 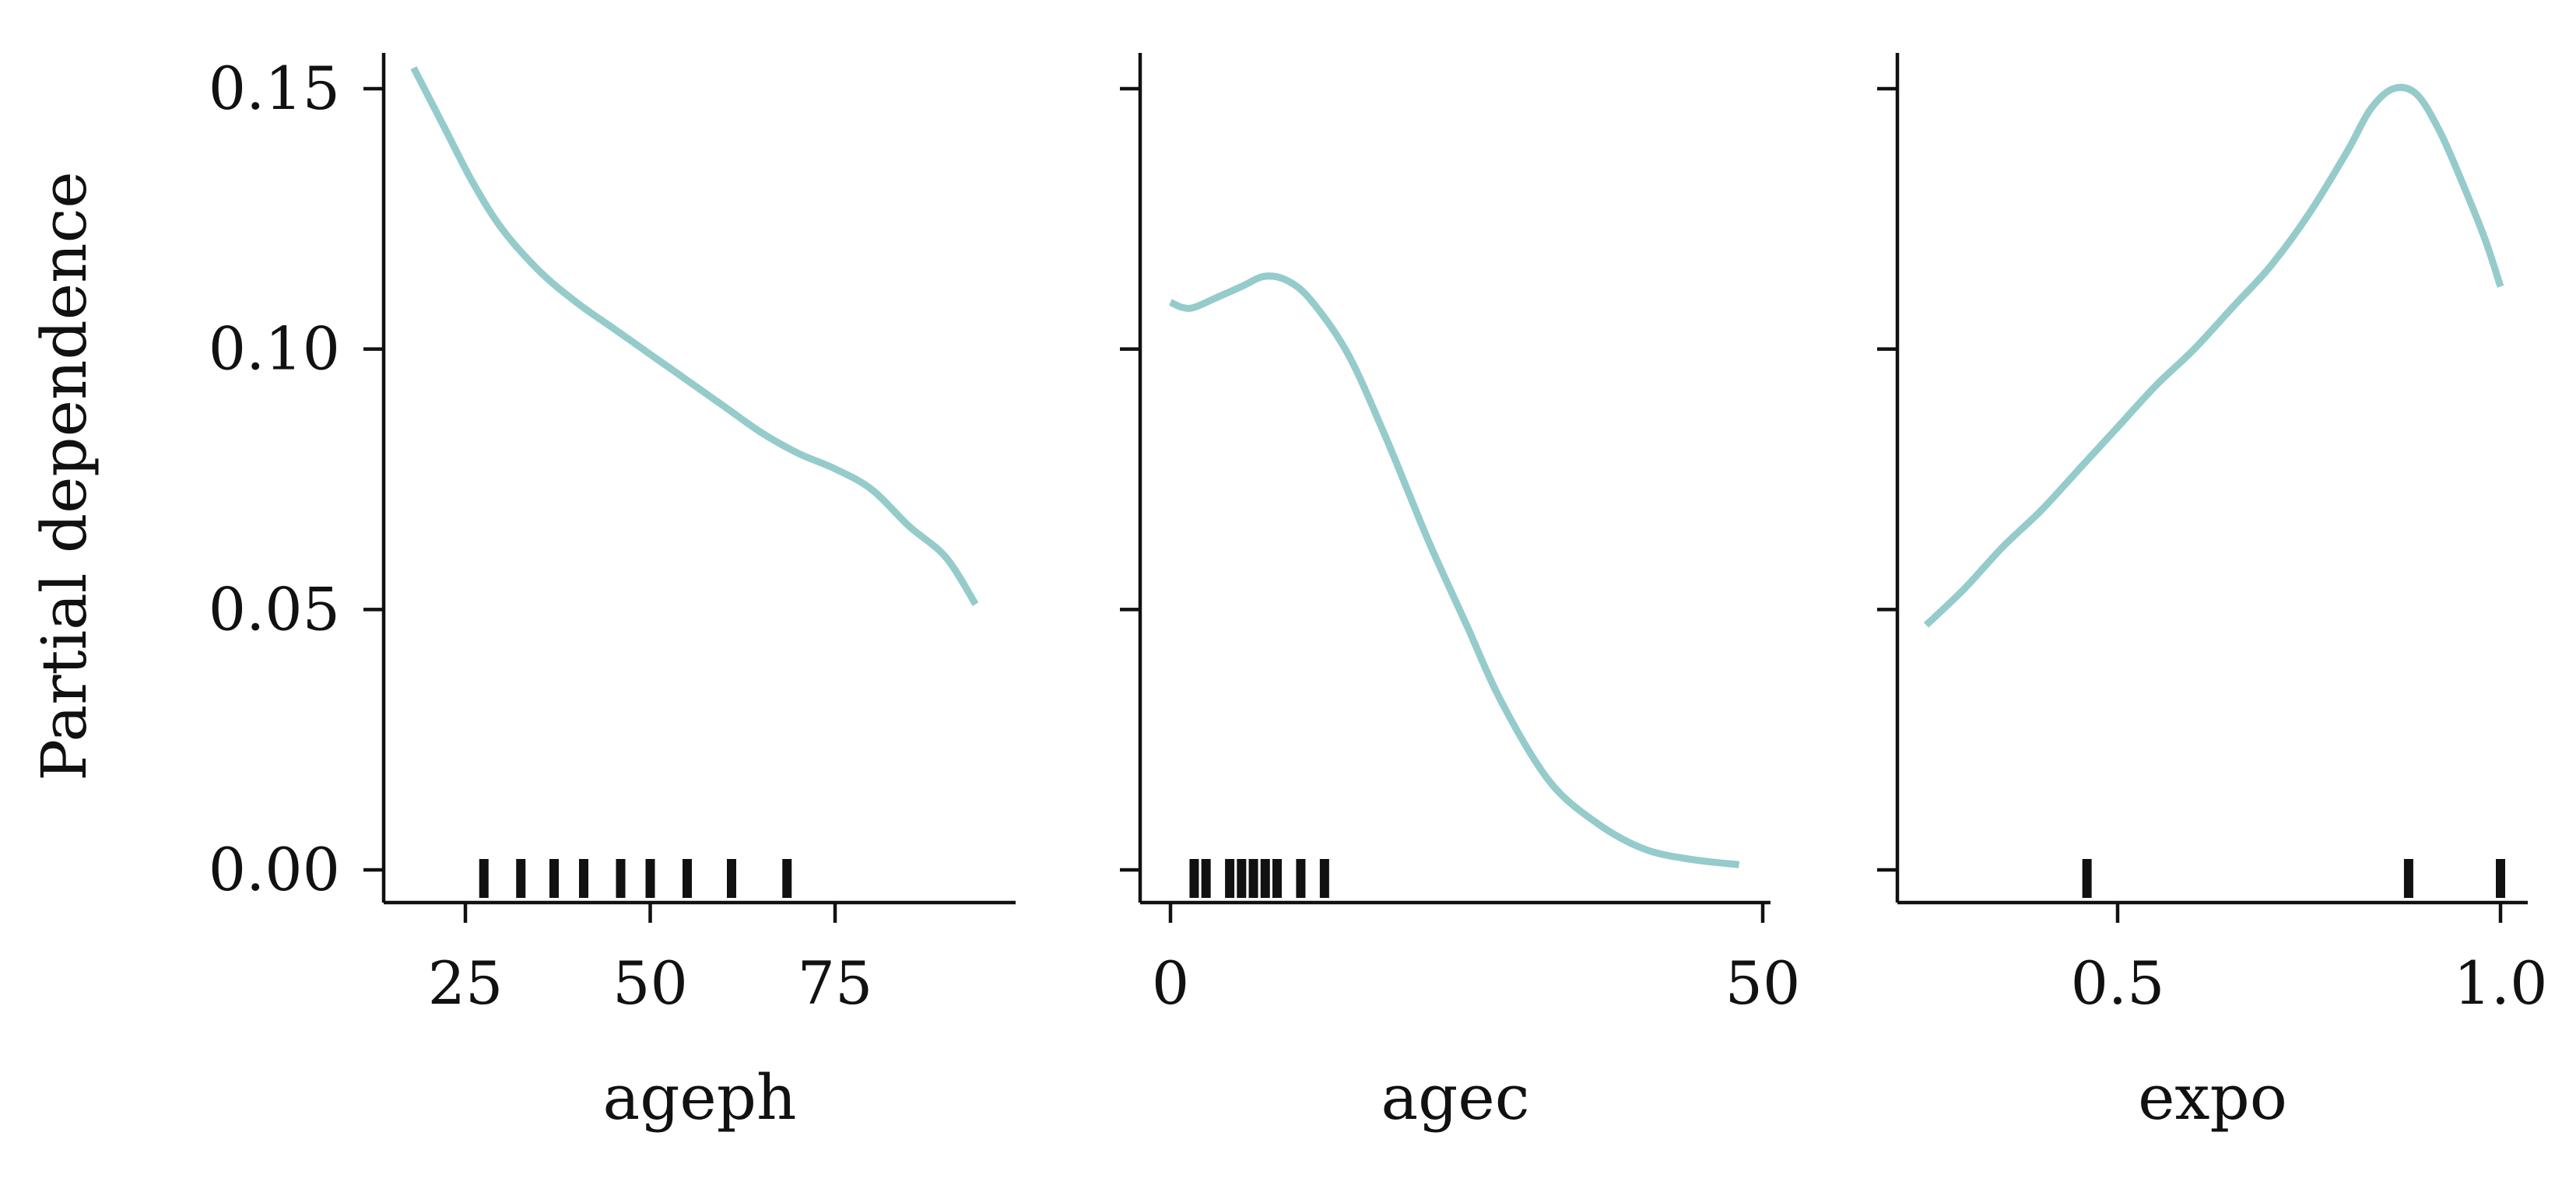 I want to click on x-tick-label: 0.5, so click(x=2118, y=983).